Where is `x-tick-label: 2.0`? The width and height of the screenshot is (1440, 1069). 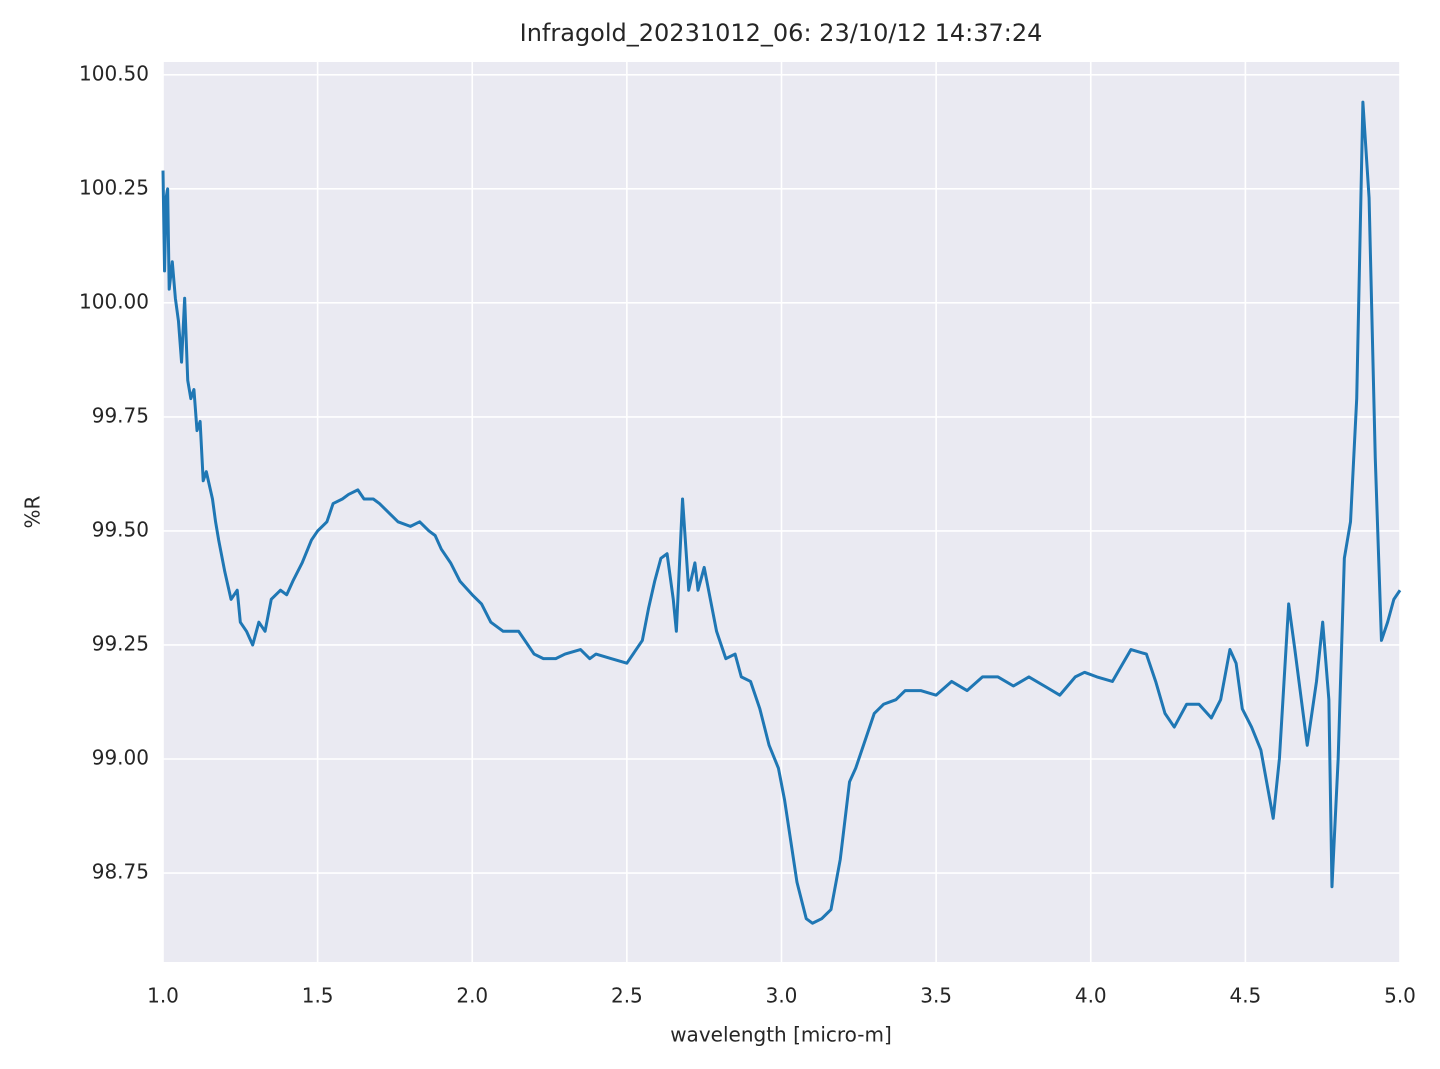 x-tick-label: 2.0 is located at coordinates (472, 996).